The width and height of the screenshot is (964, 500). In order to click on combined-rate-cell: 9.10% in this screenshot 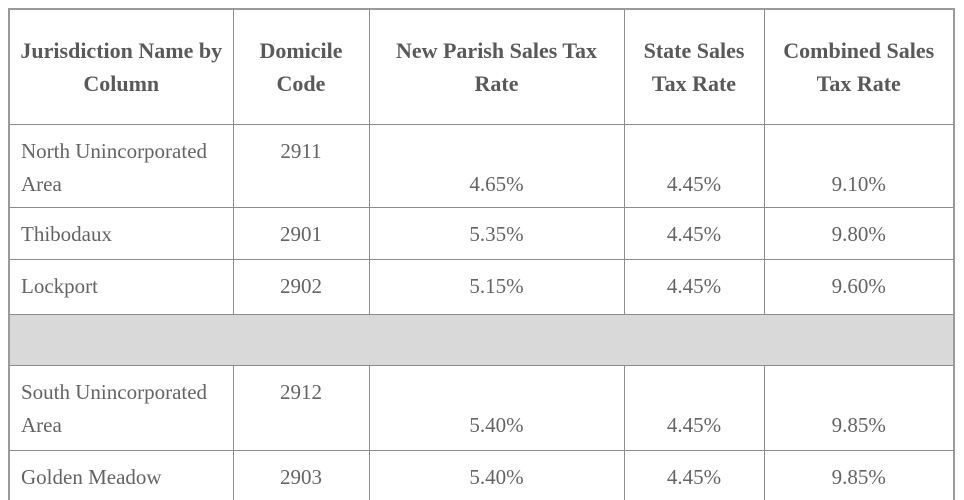, I will do `click(859, 165)`.